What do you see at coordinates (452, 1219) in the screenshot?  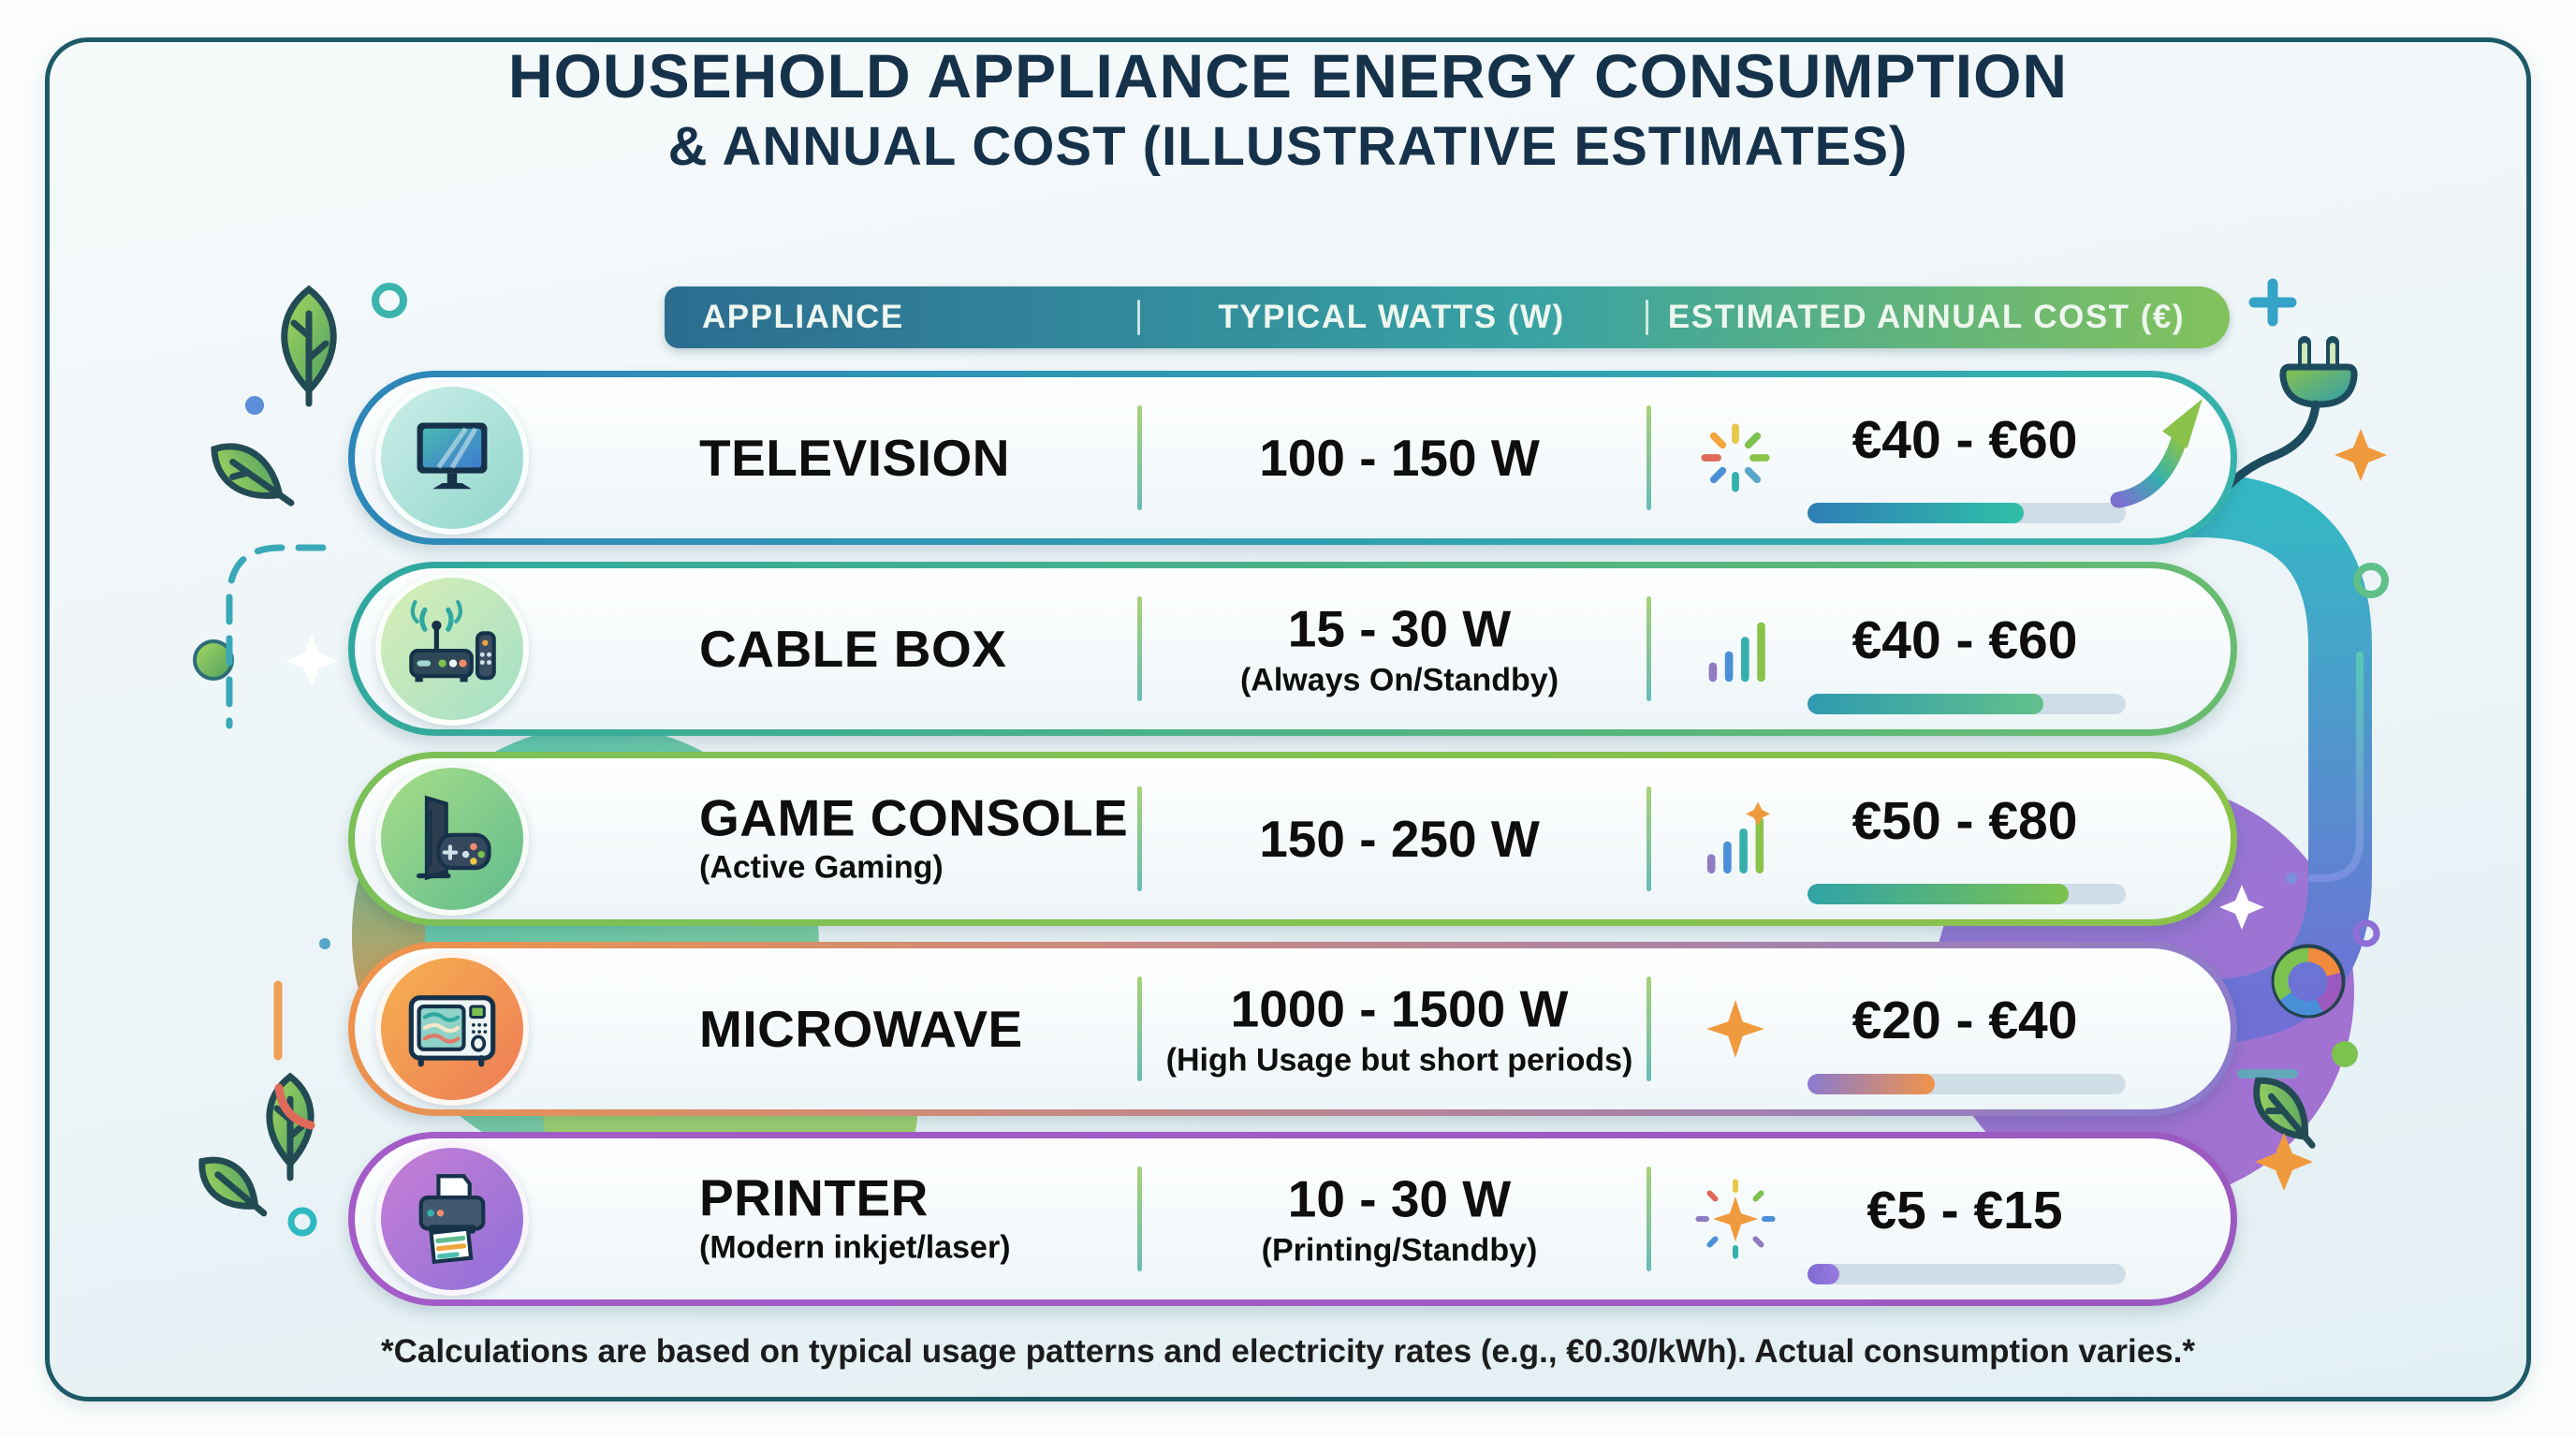 I see `printer-icon` at bounding box center [452, 1219].